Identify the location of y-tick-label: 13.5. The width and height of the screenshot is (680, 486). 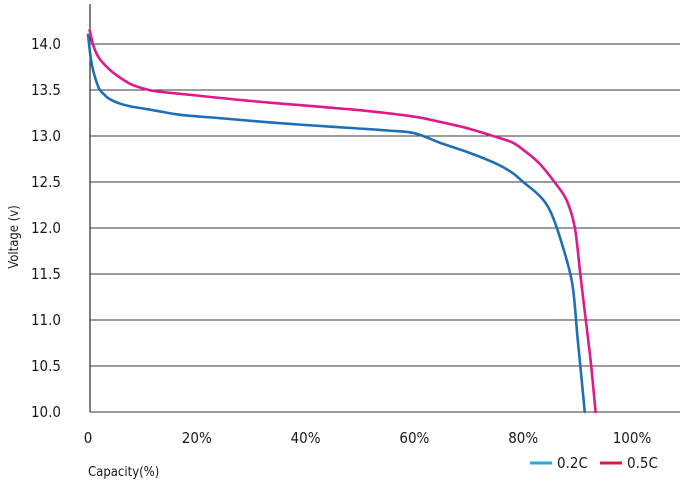
(46, 90).